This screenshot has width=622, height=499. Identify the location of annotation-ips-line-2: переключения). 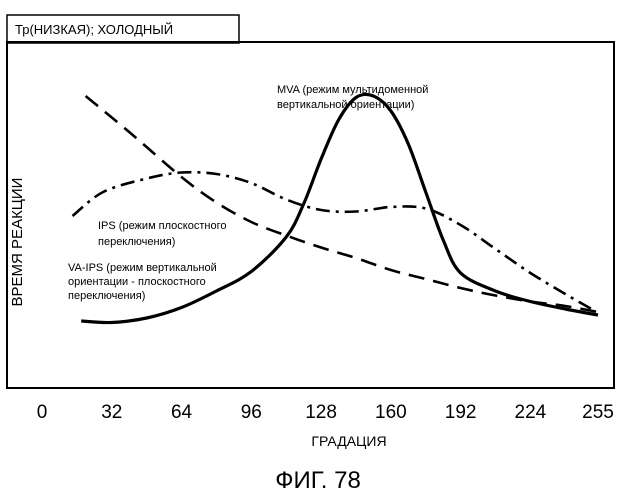
(136, 242).